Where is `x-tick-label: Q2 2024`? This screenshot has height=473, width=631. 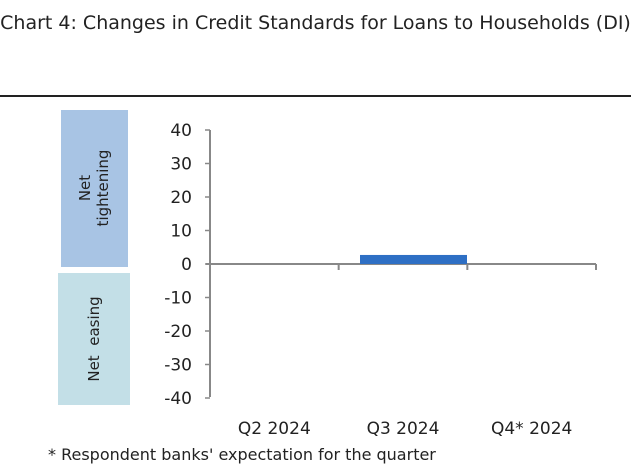 x-tick-label: Q2 2024 is located at coordinates (274, 429).